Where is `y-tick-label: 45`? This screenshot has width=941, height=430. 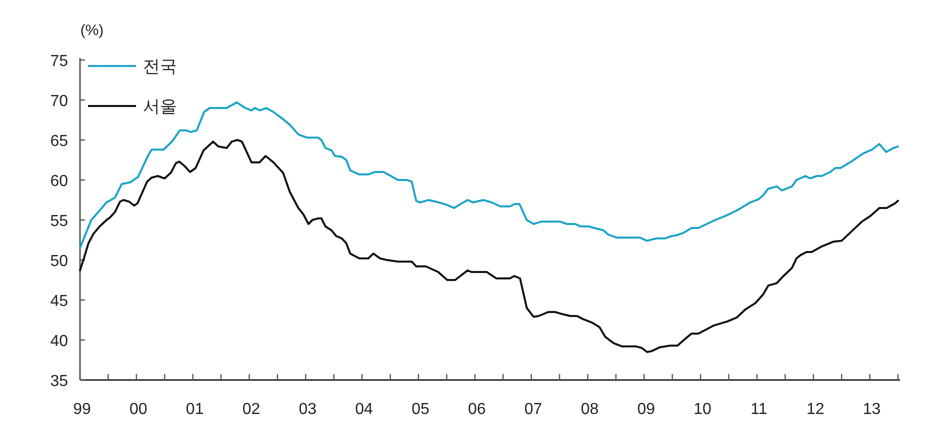 y-tick-label: 45 is located at coordinates (59, 301).